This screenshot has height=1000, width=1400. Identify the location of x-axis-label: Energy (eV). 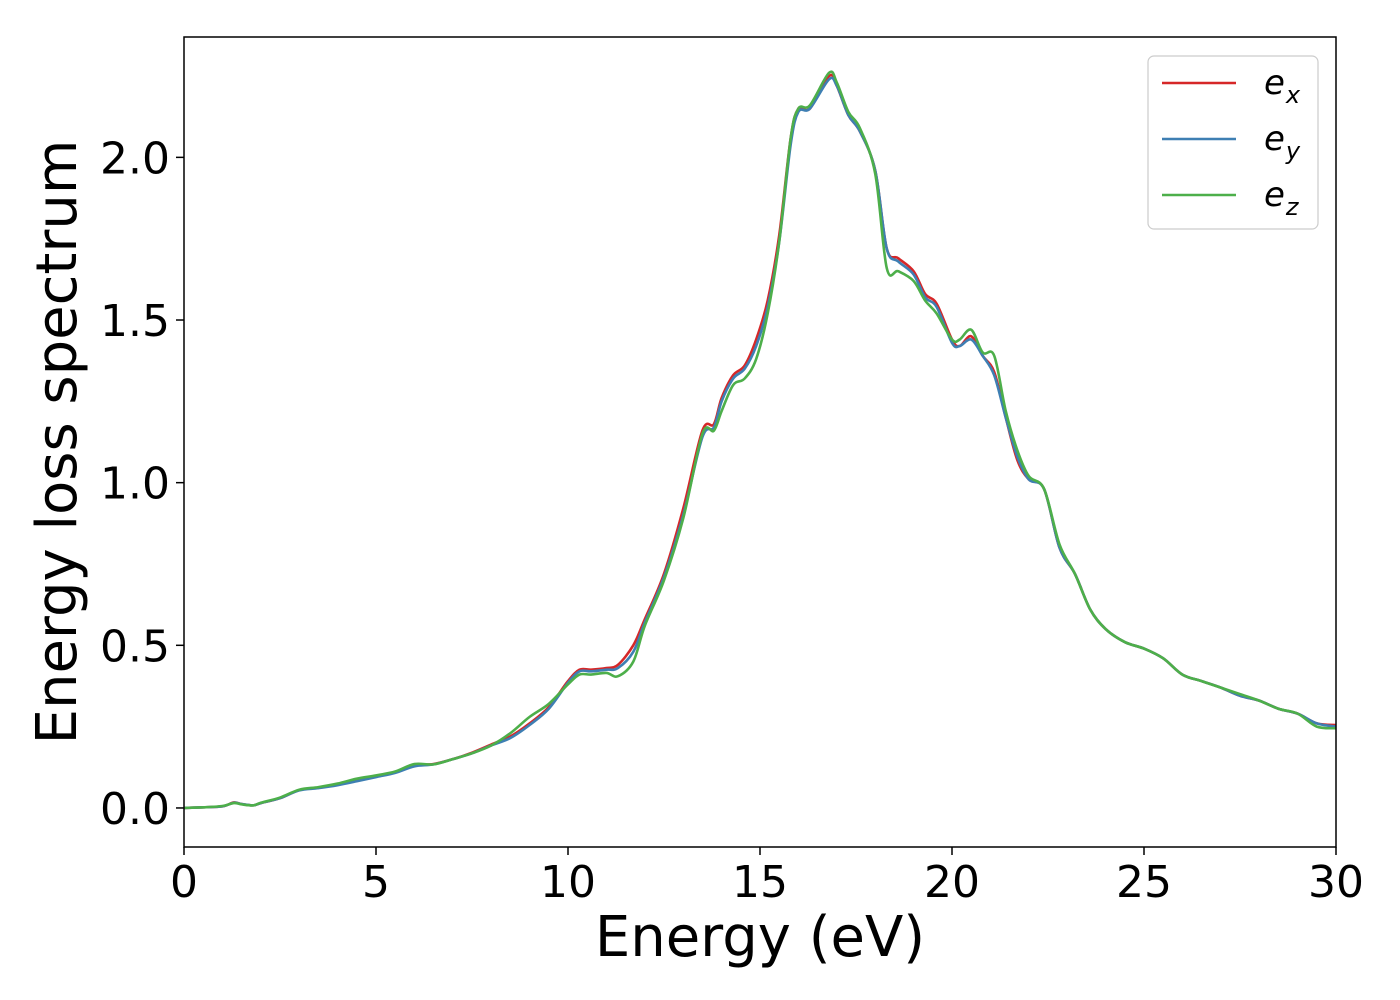
(760, 937).